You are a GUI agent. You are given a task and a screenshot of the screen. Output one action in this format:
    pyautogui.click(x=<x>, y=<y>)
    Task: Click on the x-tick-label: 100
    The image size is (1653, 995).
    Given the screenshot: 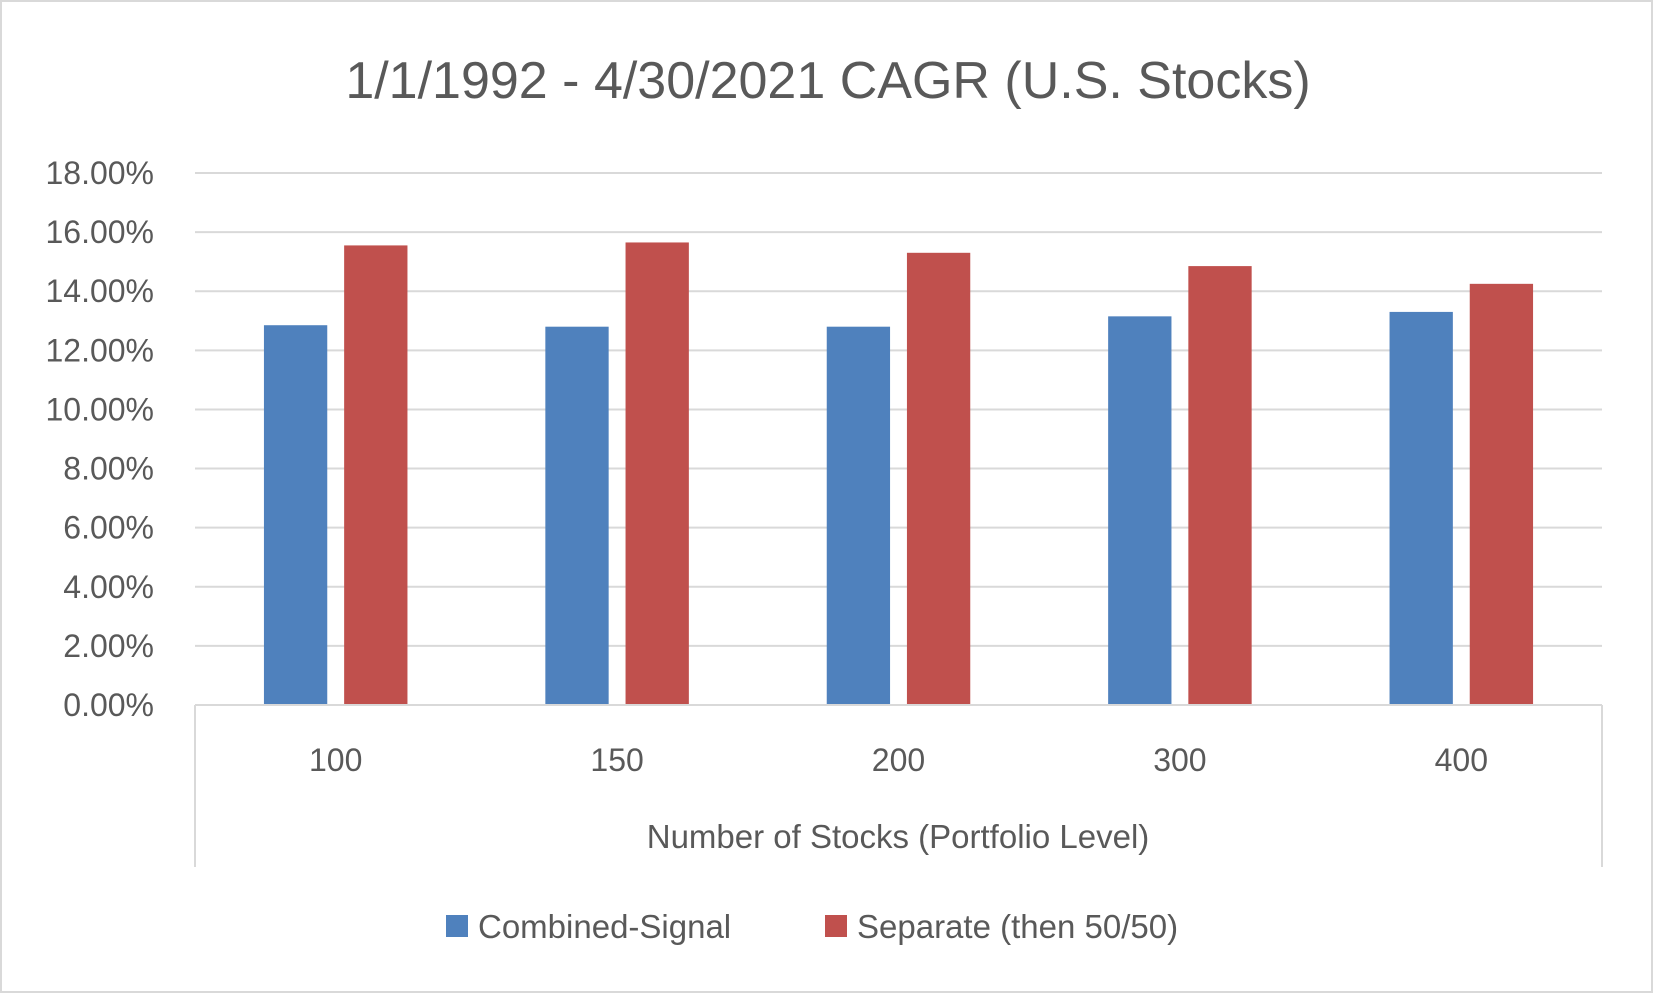 What is the action you would take?
    pyautogui.click(x=335, y=760)
    